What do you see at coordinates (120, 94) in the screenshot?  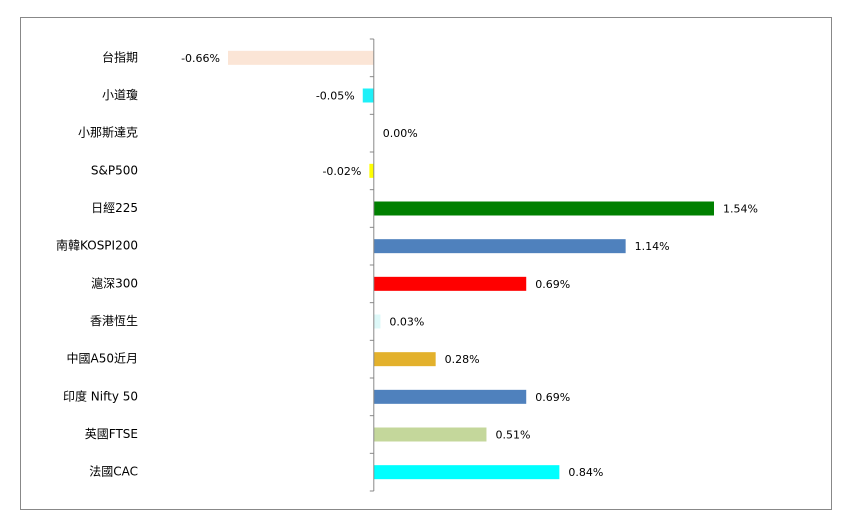 I see `category-label: 小道瓊` at bounding box center [120, 94].